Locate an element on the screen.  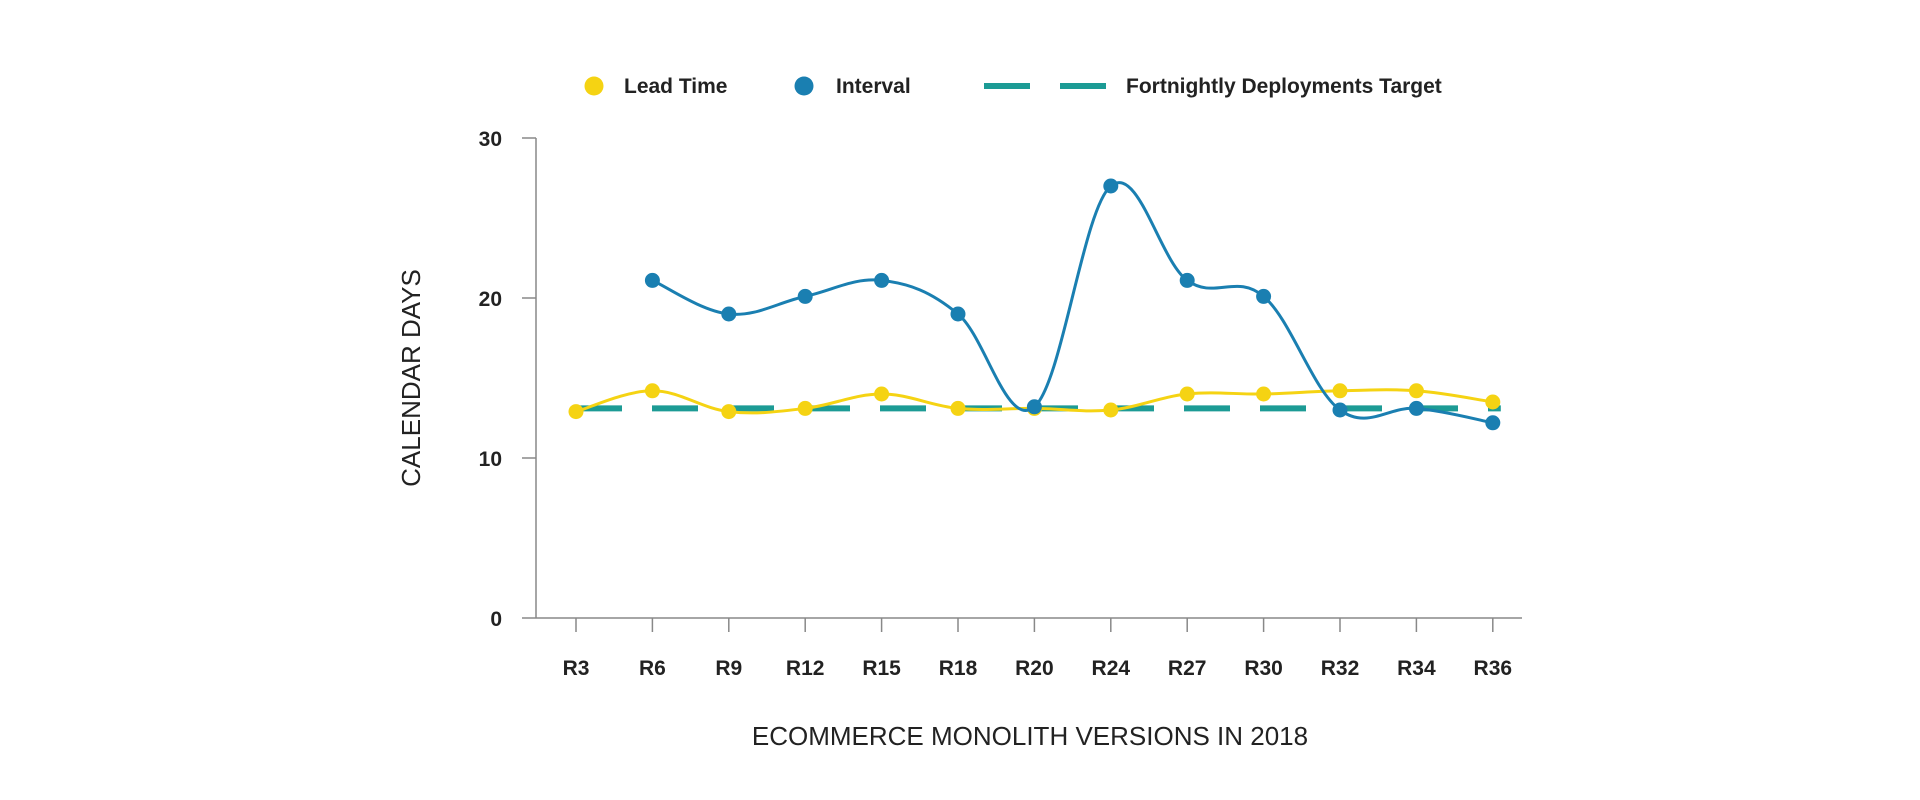
x-tick-label: R27 is located at coordinates (1187, 668).